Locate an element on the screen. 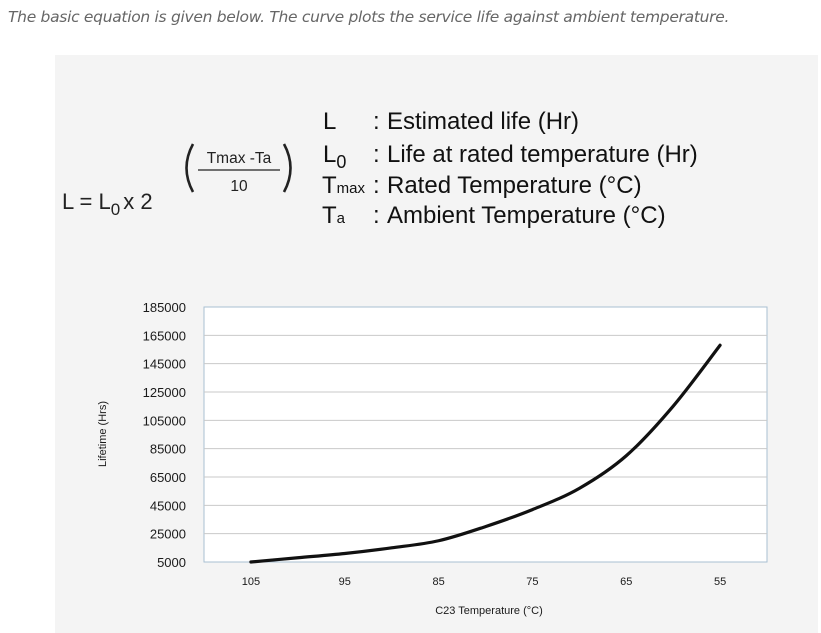  equation: L = L0 x 2 Tmax -Ta 10 is located at coordinates (177, 181).